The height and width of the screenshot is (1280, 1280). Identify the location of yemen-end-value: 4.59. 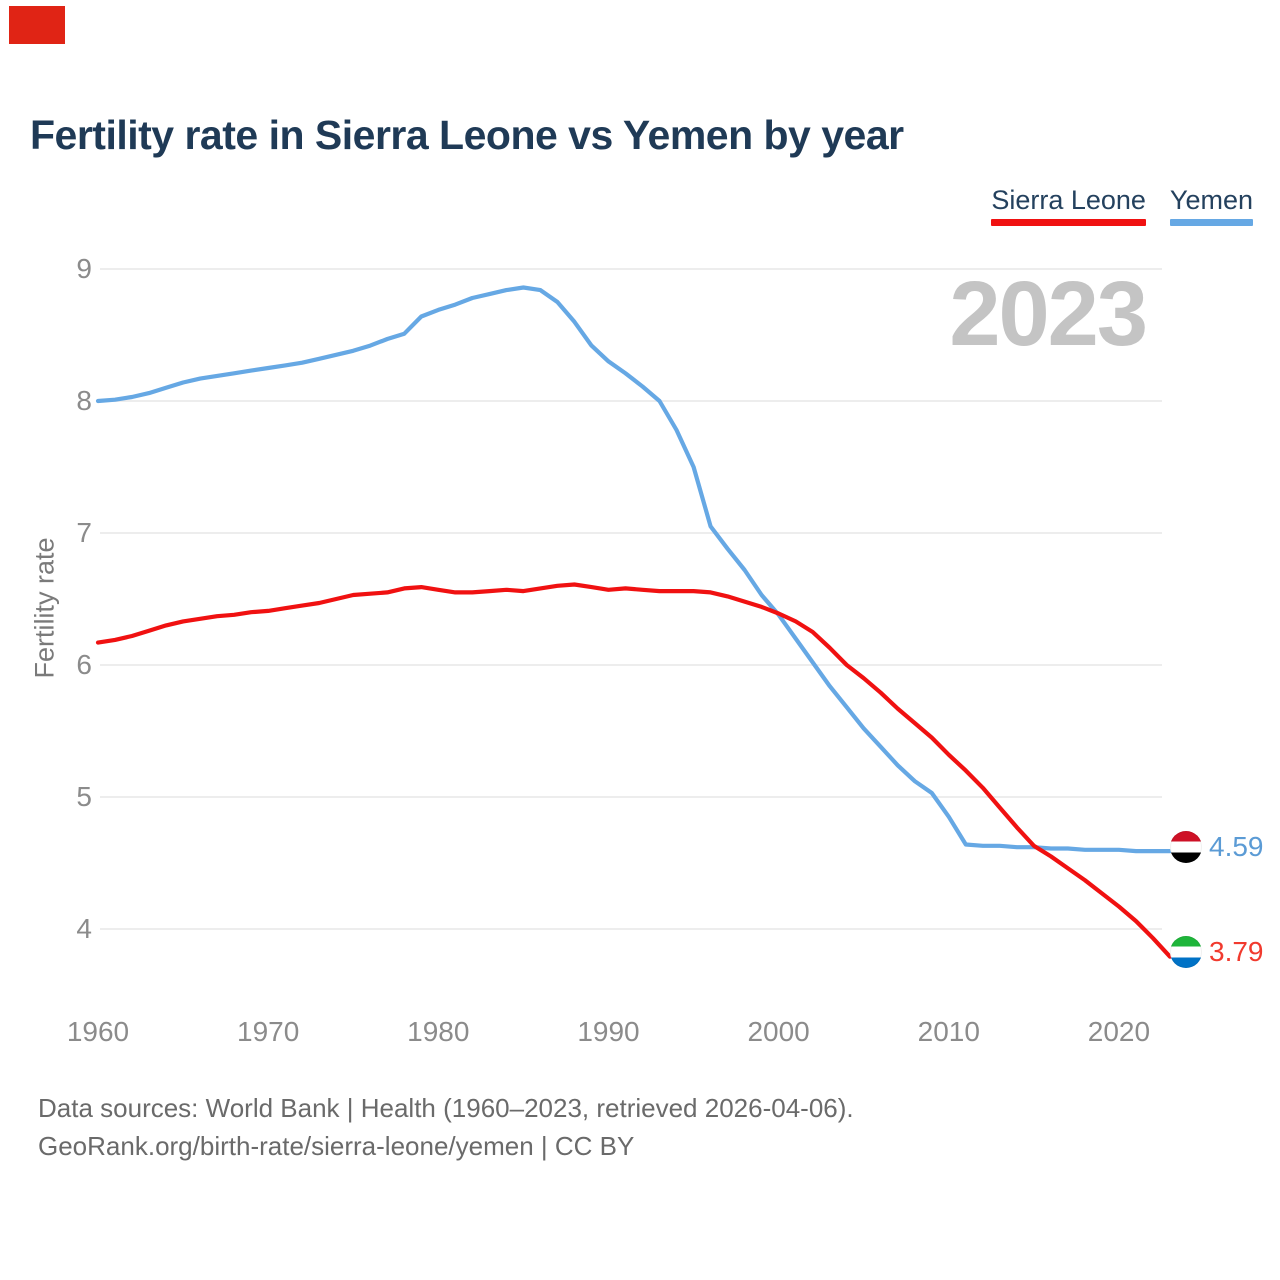
(1236, 846).